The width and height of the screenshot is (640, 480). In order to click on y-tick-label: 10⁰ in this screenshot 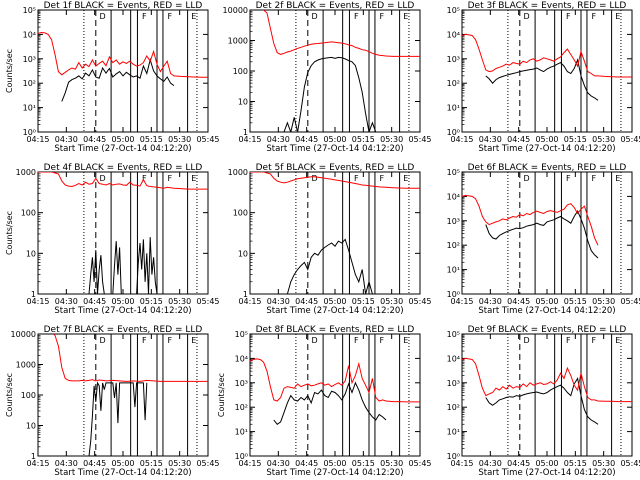, I will do `click(241, 456)`.